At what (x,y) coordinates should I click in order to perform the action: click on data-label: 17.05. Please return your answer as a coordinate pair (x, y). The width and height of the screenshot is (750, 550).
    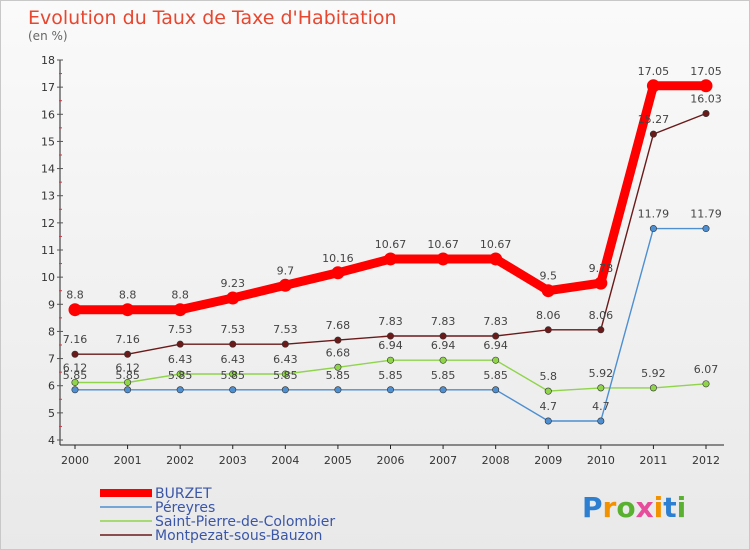
    Looking at the image, I should click on (706, 71).